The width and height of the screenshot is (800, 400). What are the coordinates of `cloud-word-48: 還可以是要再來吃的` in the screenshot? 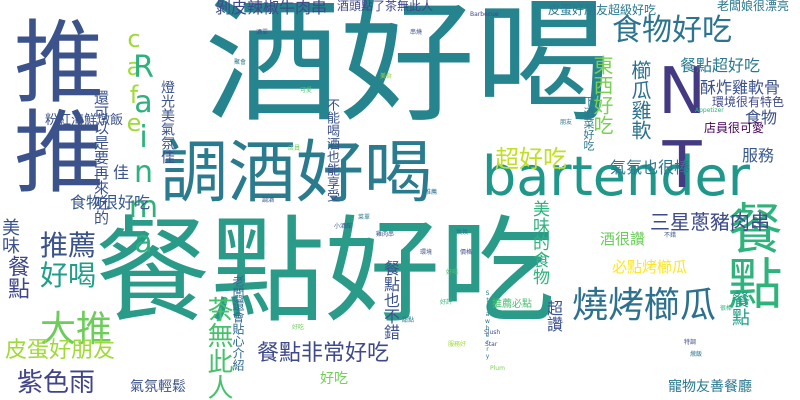 It's located at (101, 157).